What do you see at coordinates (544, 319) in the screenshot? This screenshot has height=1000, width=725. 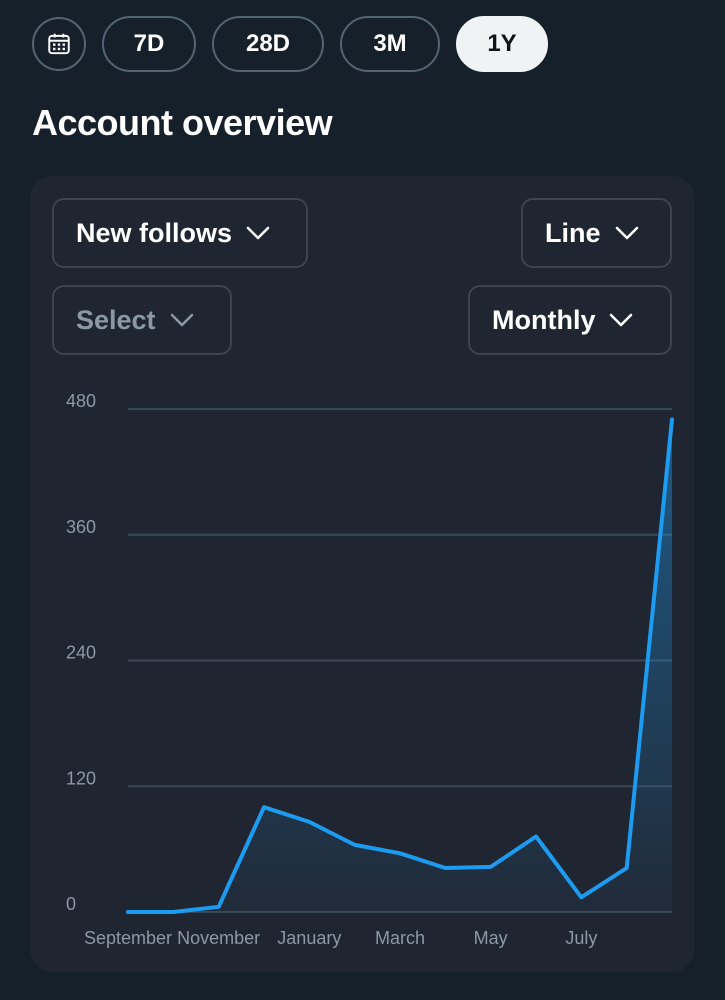 I see `interval-dropdown-label: Monthly` at bounding box center [544, 319].